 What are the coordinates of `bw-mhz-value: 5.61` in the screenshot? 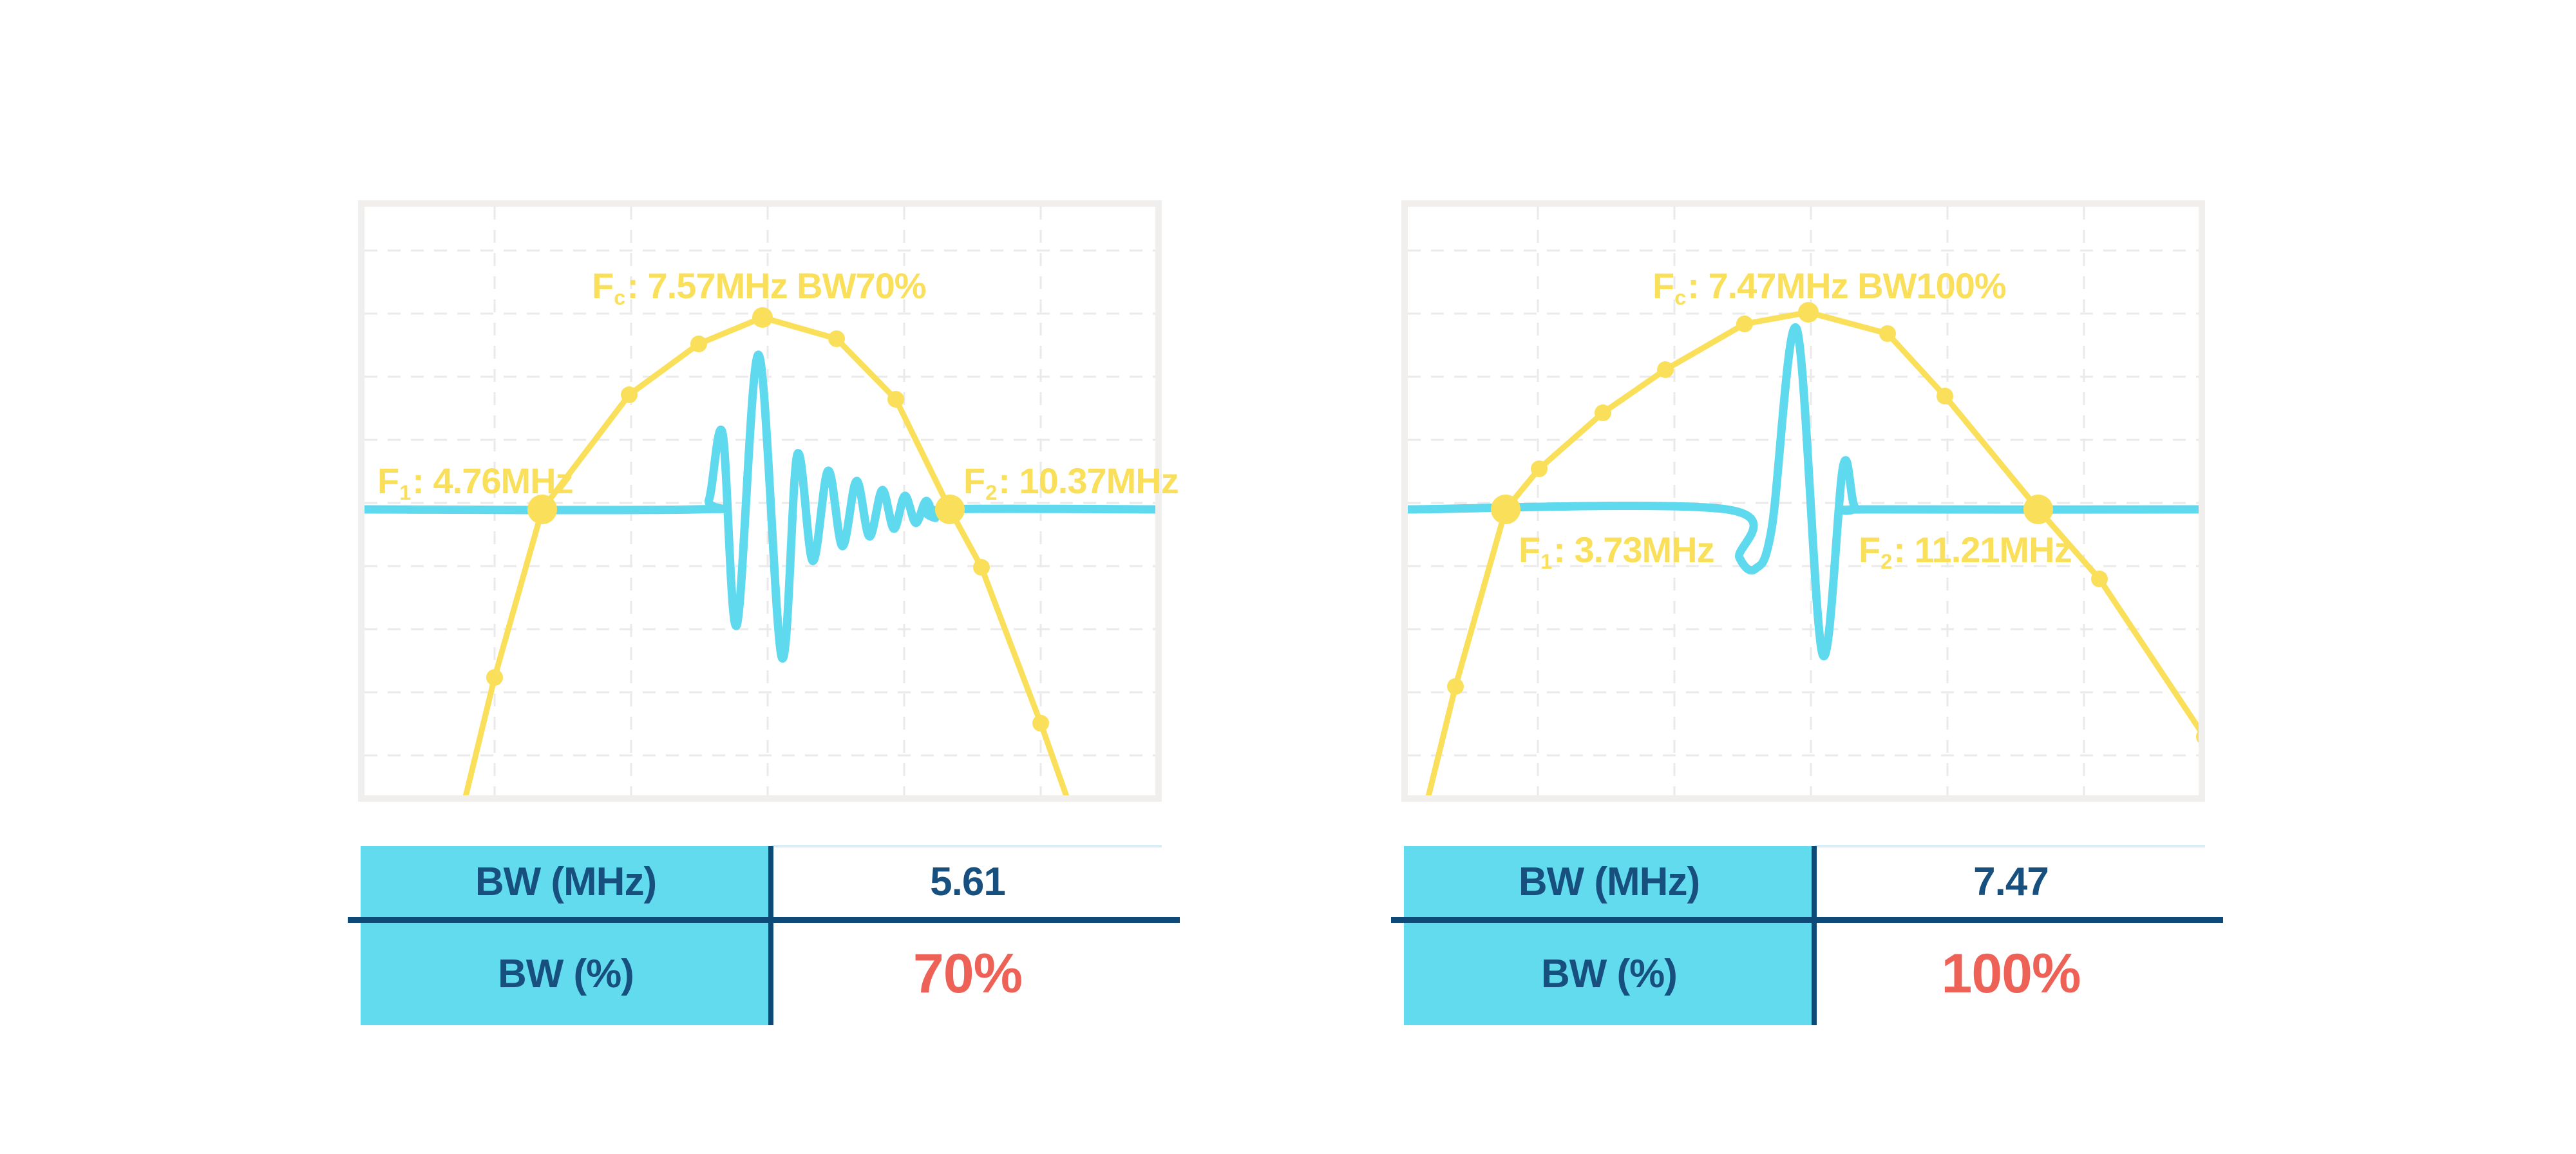 It's located at (968, 881).